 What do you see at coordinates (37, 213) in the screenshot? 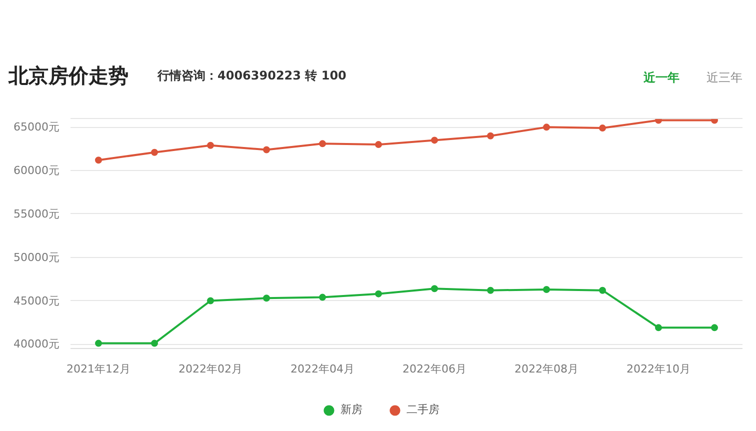
I see `y-tick-label: 55000元` at bounding box center [37, 213].